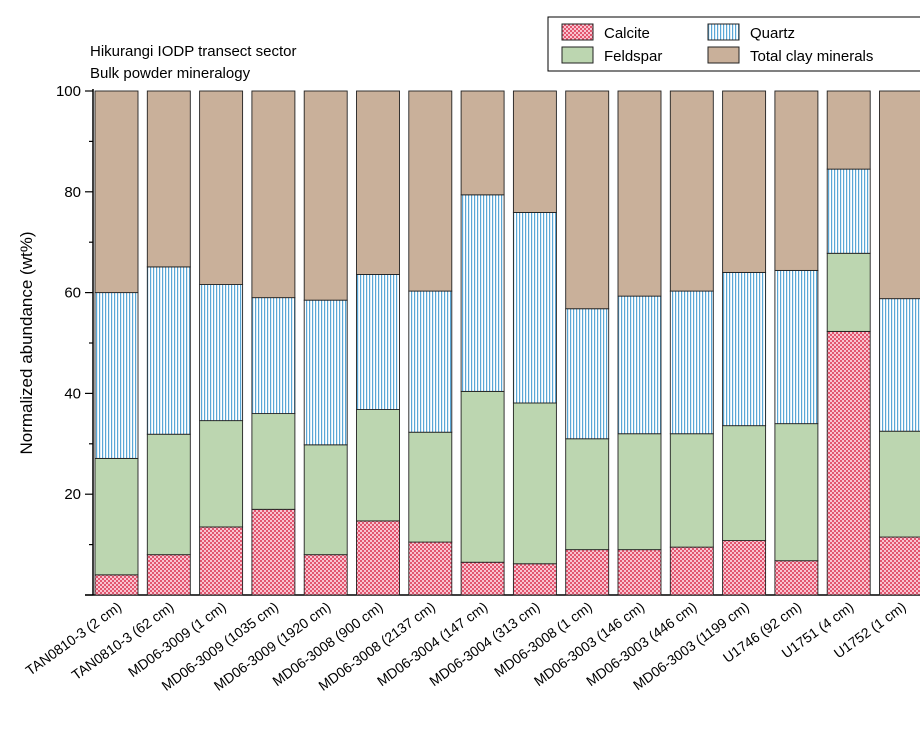  What do you see at coordinates (577, 55) in the screenshot?
I see `legend-swatch-feldspar` at bounding box center [577, 55].